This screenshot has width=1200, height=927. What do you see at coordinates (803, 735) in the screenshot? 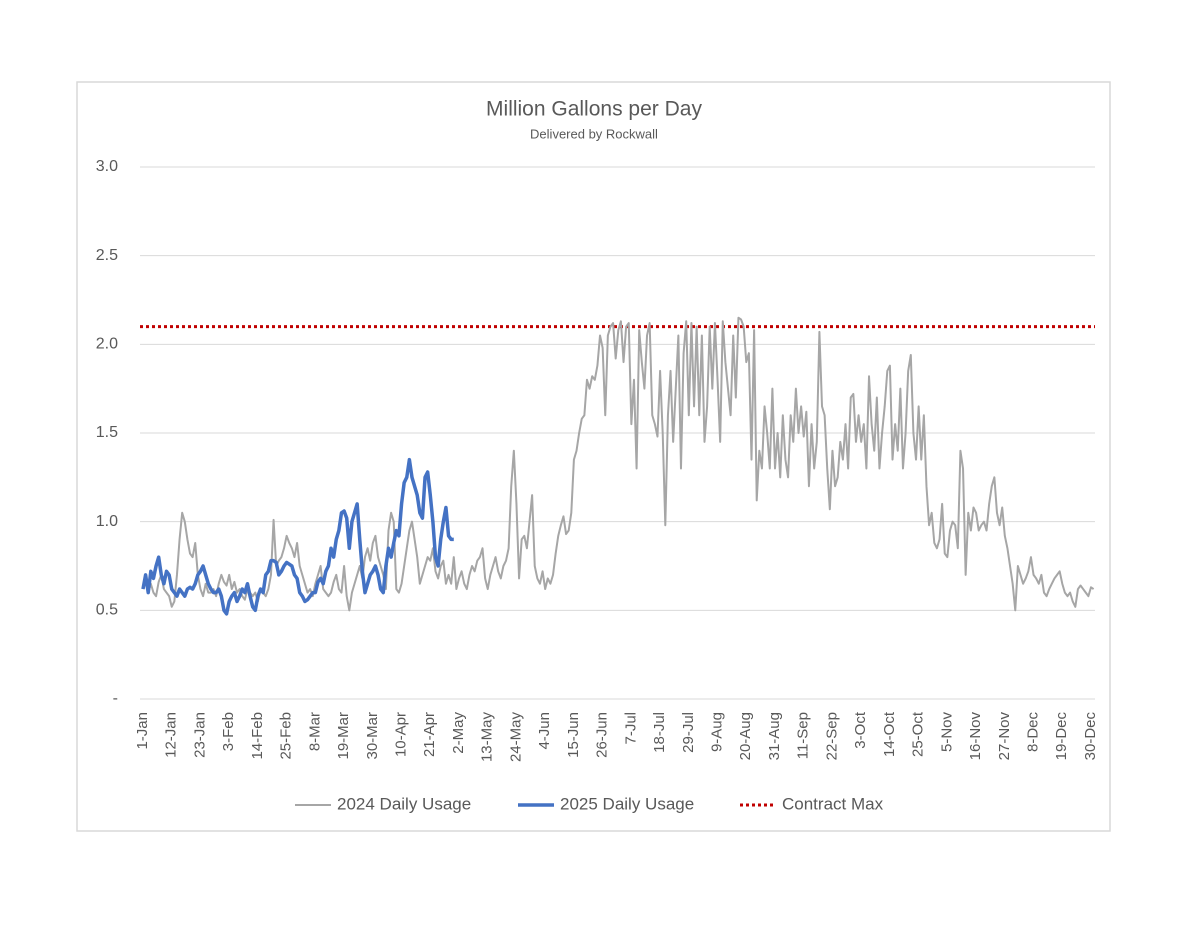
I see `x-tick-label: 11-Sep` at bounding box center [803, 735].